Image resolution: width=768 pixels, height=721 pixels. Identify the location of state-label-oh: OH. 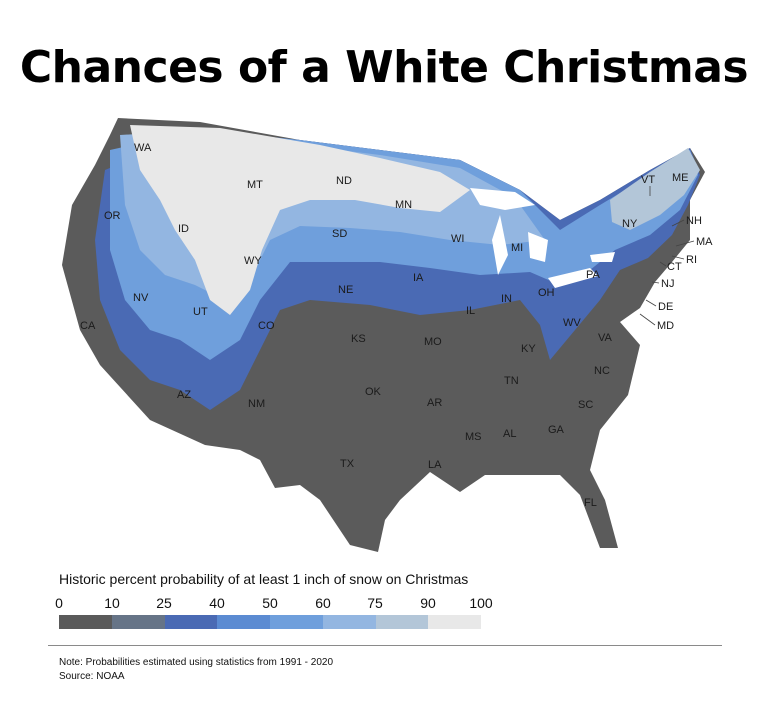
(546, 293).